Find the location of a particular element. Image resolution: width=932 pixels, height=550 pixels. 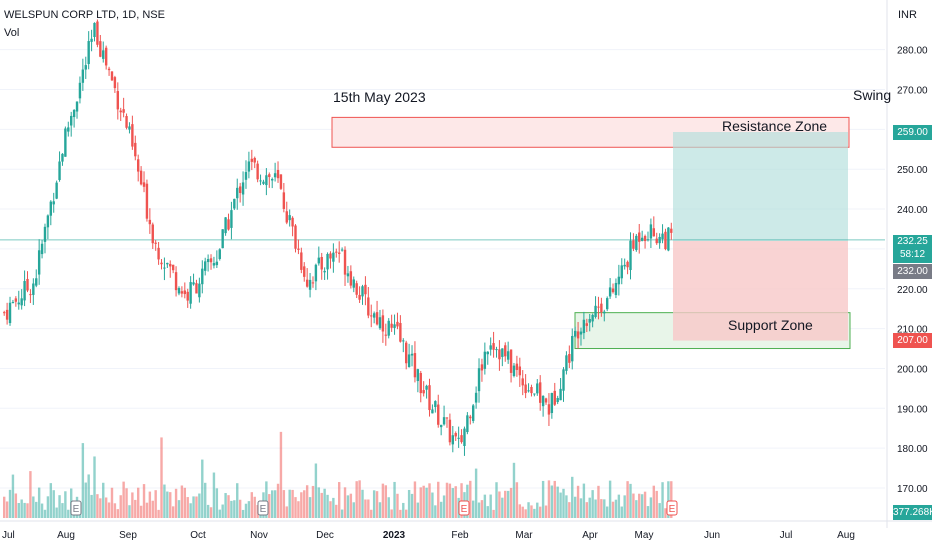

x-tick-label: Jul is located at coordinates (8, 535).